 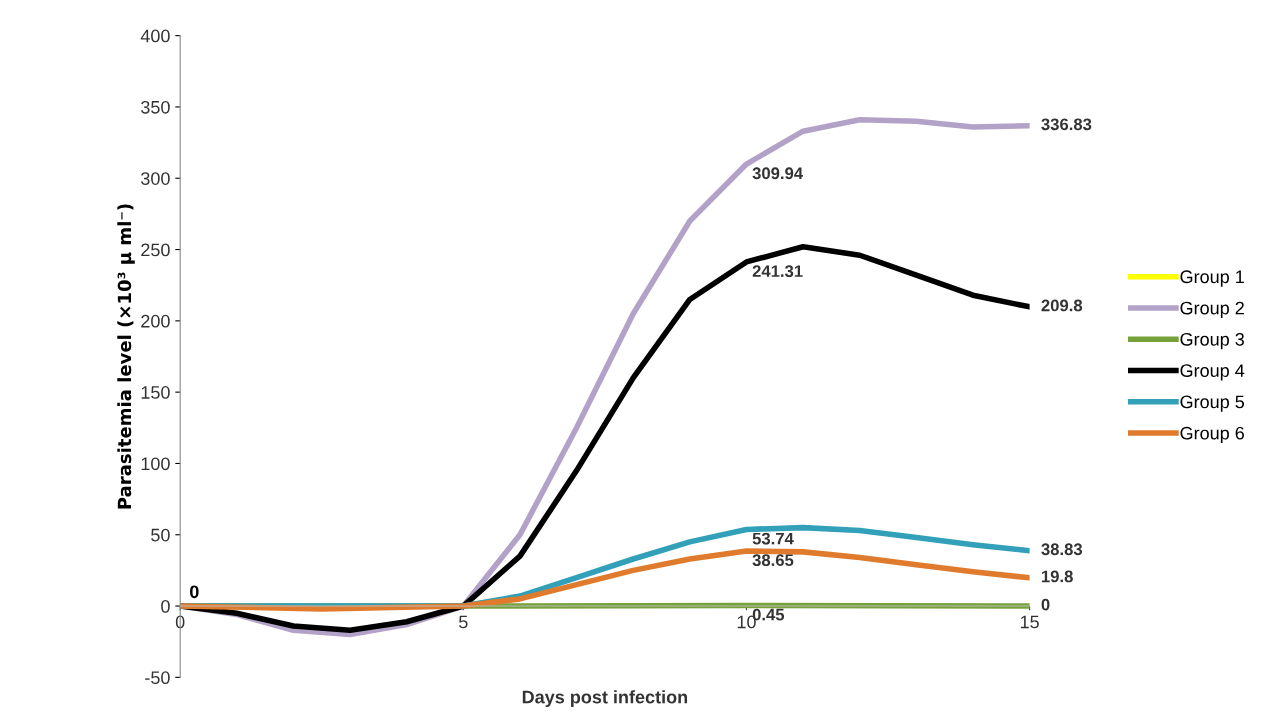 What do you see at coordinates (155, 392) in the screenshot?
I see `y-tick-label: 150` at bounding box center [155, 392].